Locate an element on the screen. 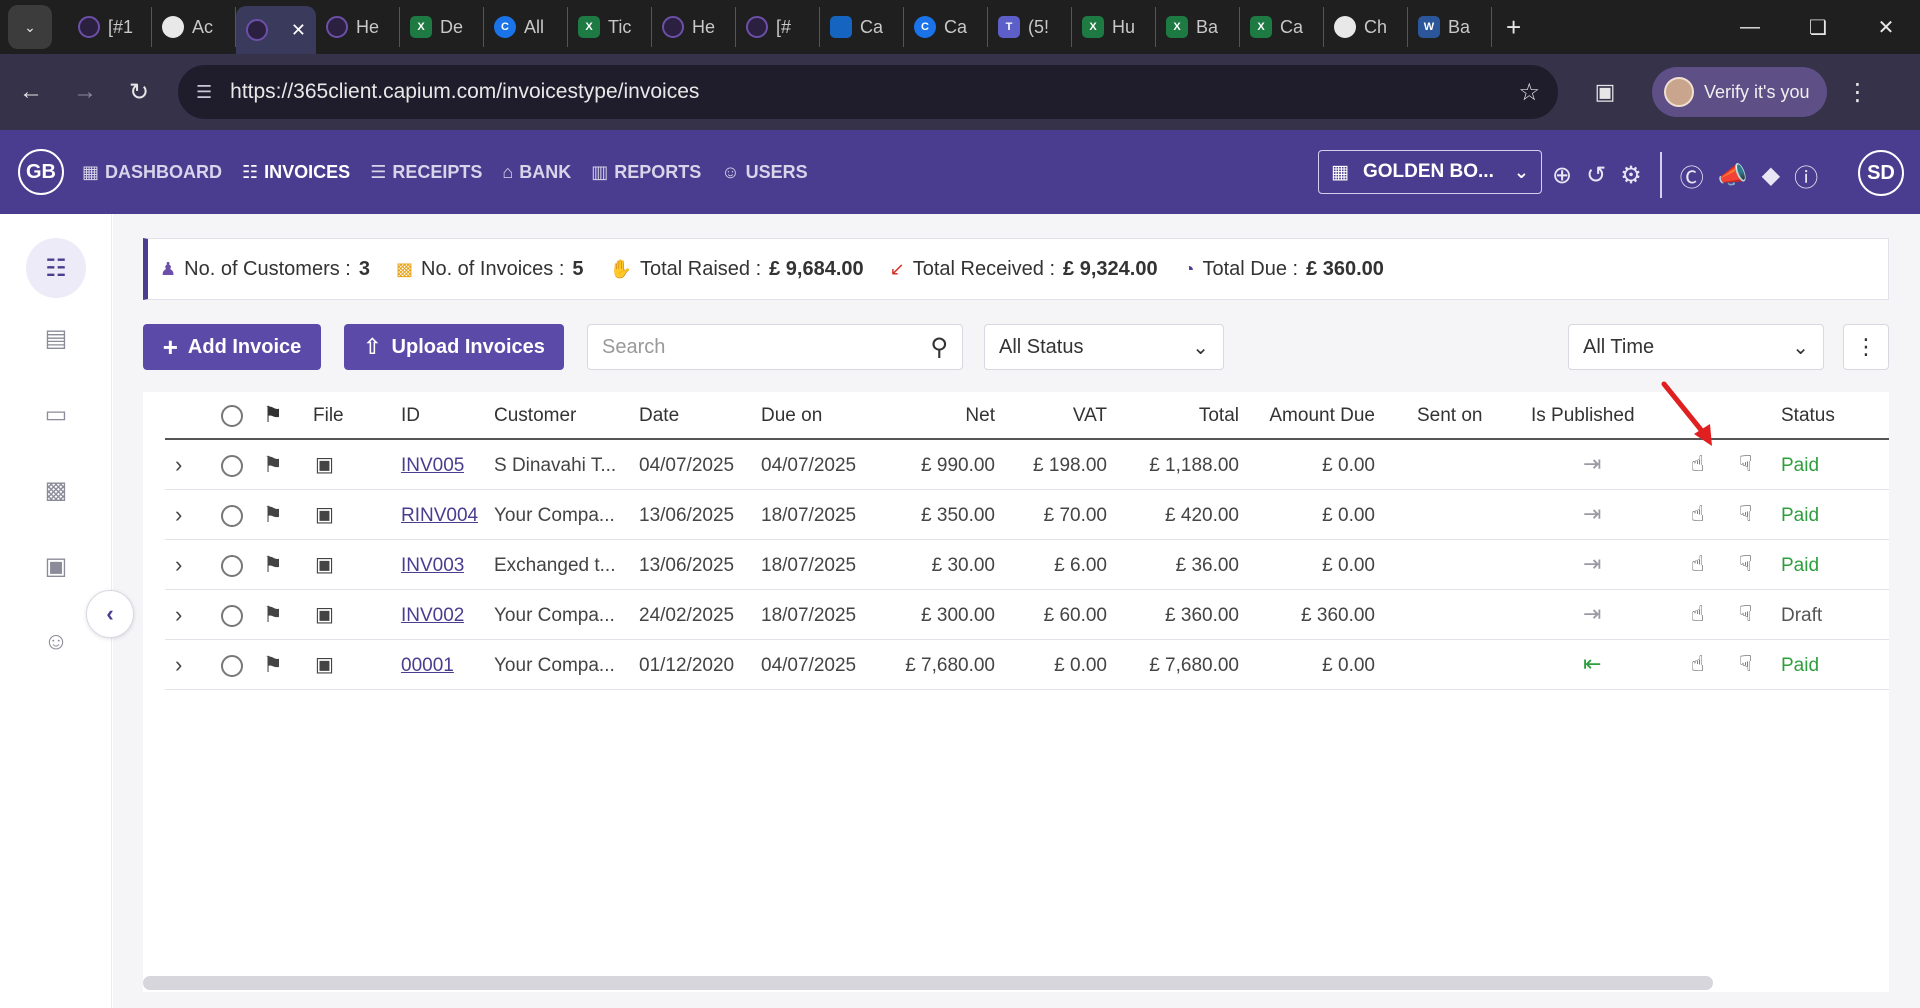 The height and width of the screenshot is (1008, 1920). directions-icon: ◆ is located at coordinates (1771, 175).